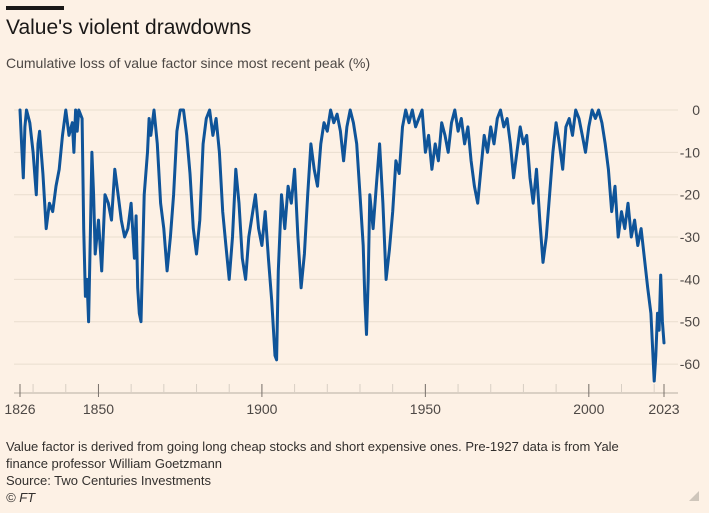  Describe the element at coordinates (690, 152) in the screenshot. I see `y-tick-label: -10` at that location.